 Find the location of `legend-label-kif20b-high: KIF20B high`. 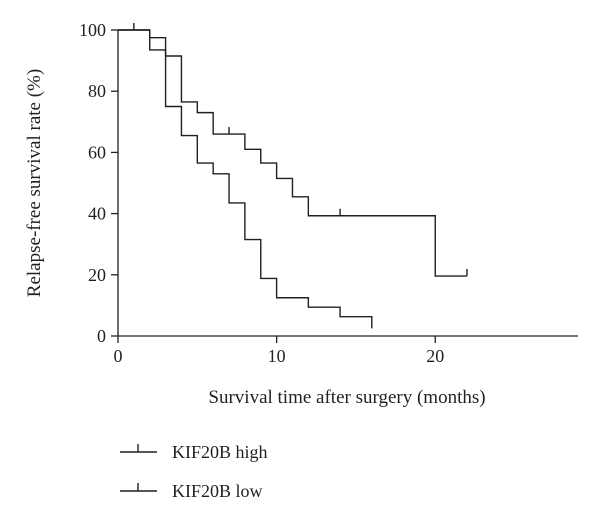

legend-label-kif20b-high: KIF20B high is located at coordinates (220, 452).